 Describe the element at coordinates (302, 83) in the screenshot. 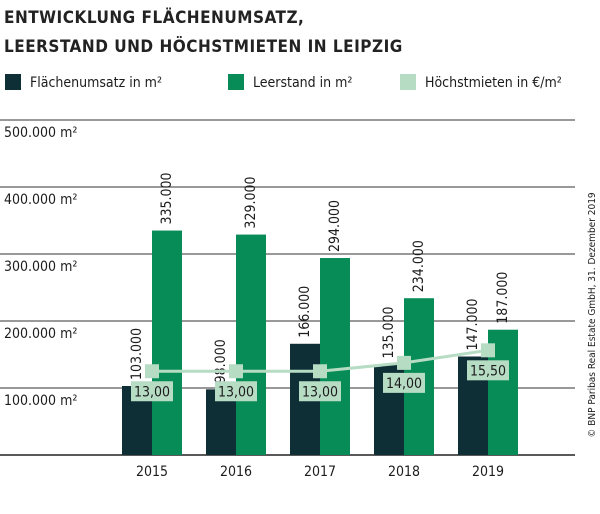

I see `legend-label: Leerstand in m²` at that location.